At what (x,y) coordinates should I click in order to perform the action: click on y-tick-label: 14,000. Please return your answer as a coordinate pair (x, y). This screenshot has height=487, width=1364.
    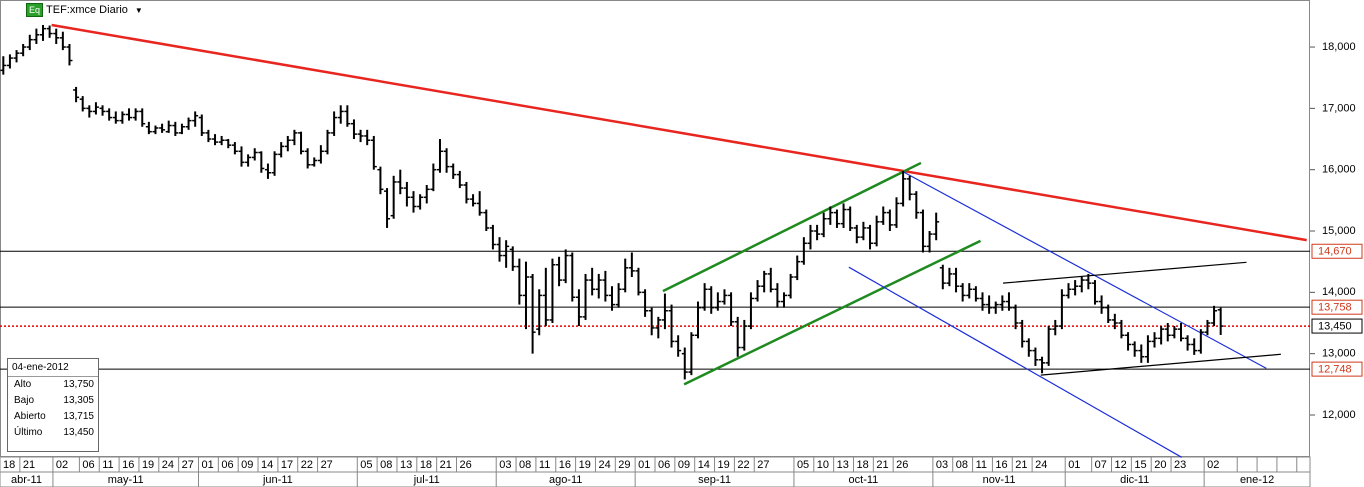
    Looking at the image, I should click on (1339, 292).